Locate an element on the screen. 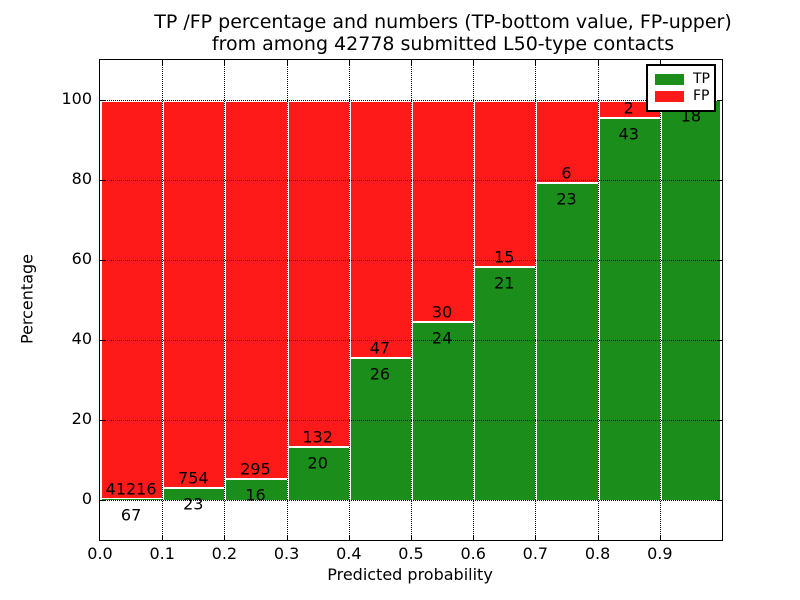 The width and height of the screenshot is (800, 600). fp-count-label: 132 is located at coordinates (317, 437).